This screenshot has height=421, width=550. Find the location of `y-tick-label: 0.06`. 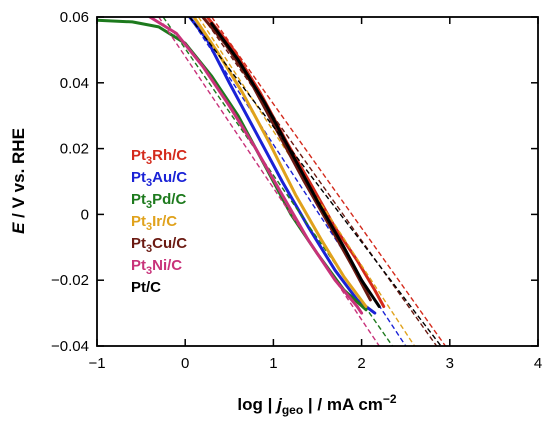

y-tick-label: 0.06 is located at coordinates (74, 17).